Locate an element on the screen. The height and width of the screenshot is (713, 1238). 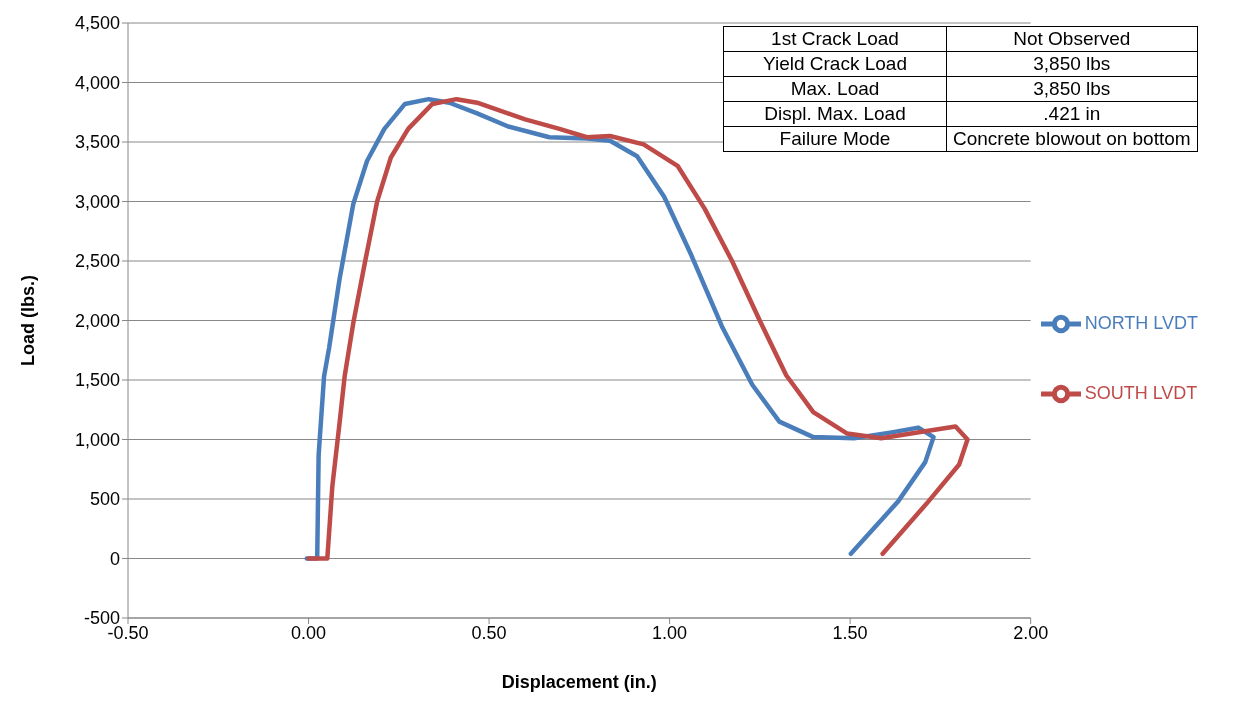
x-tick-label: 0.50 is located at coordinates (489, 632).